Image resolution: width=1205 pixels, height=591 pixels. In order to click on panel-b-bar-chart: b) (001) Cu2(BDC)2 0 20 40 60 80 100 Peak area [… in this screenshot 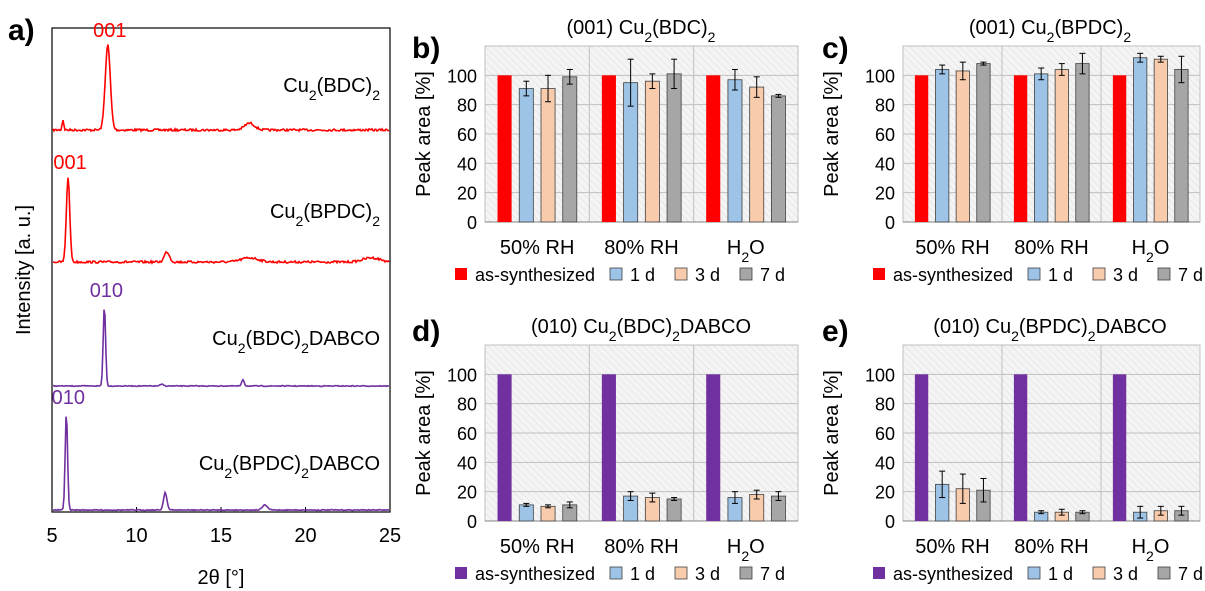, I will do `click(605, 151)`.